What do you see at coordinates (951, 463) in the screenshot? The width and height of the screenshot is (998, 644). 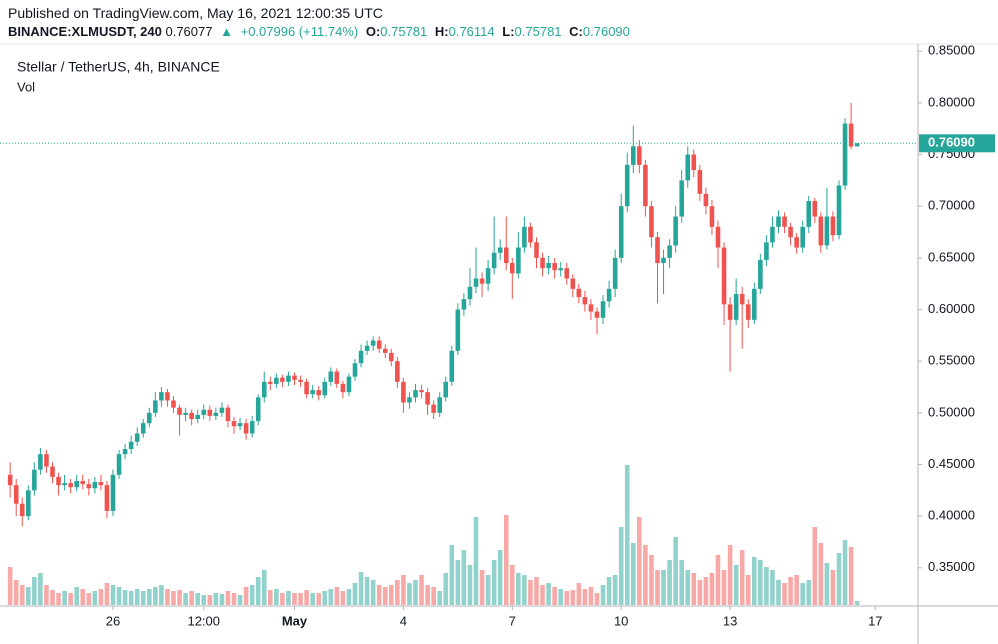 I see `y-tick-label: 0.45000` at bounding box center [951, 463].